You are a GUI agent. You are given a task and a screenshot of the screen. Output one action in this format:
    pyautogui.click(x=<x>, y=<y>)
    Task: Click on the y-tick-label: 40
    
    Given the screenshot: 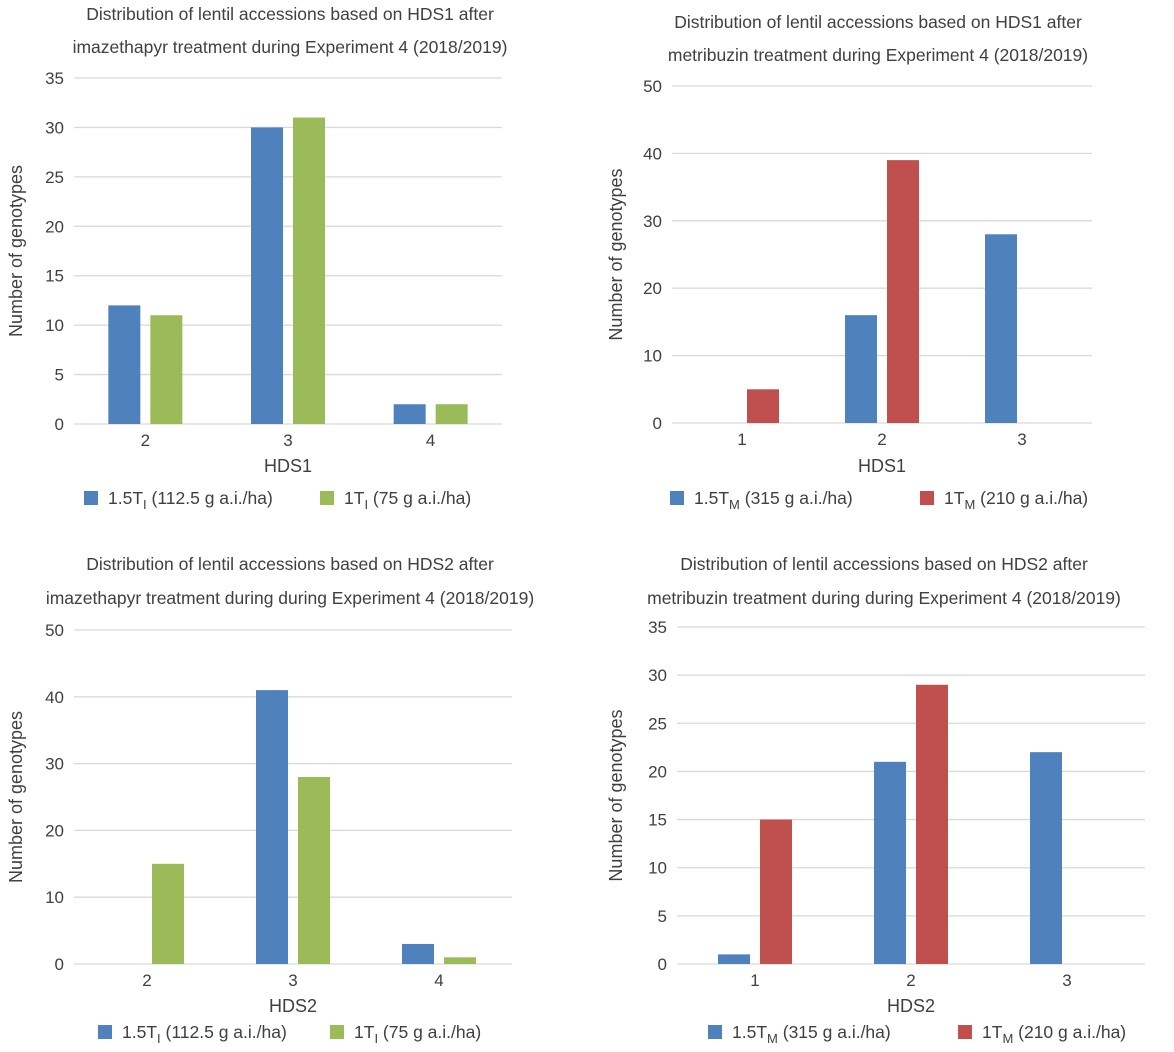 What is the action you would take?
    pyautogui.click(x=54, y=697)
    